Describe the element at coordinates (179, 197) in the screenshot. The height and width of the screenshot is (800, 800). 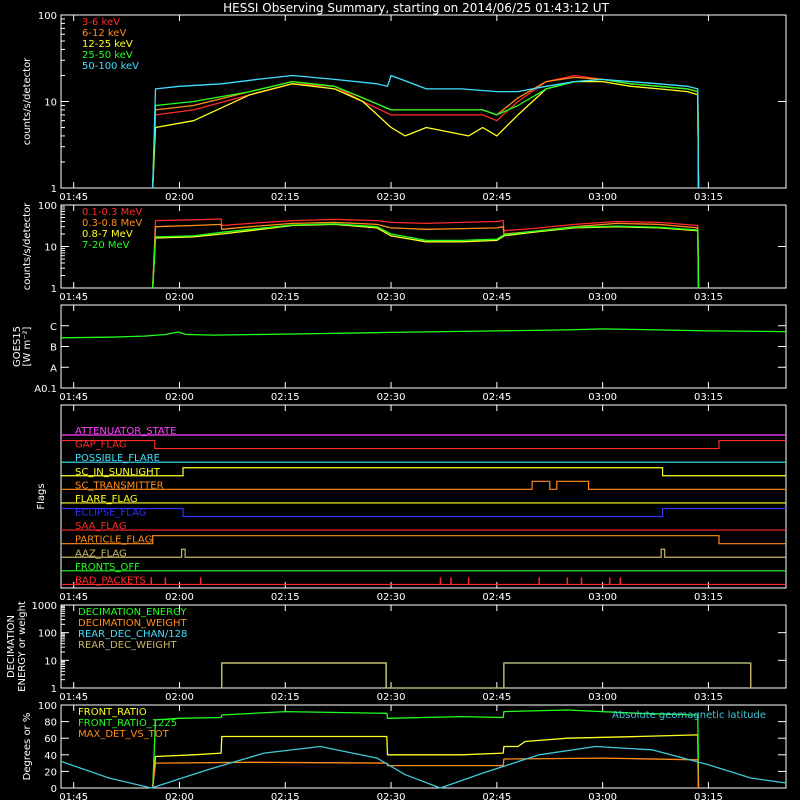
I see `lowE-xtick-label: 02:00` at that location.